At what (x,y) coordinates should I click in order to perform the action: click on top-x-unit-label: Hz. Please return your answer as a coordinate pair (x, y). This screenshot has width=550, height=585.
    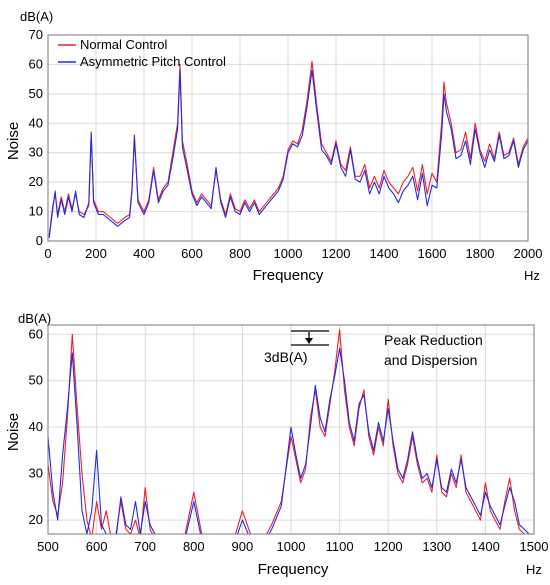
    Looking at the image, I should click on (532, 275).